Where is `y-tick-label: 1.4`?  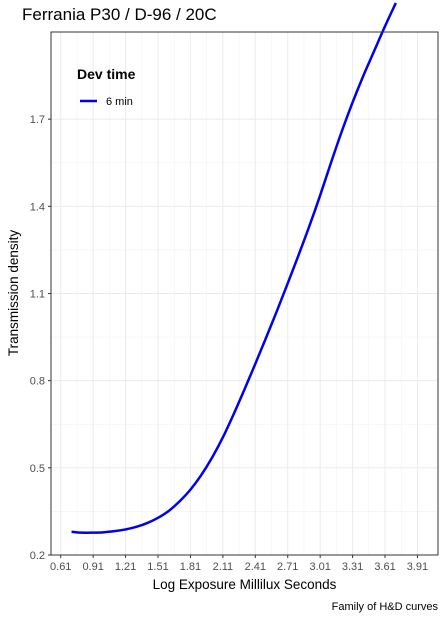 y-tick-label: 1.4 is located at coordinates (37, 207).